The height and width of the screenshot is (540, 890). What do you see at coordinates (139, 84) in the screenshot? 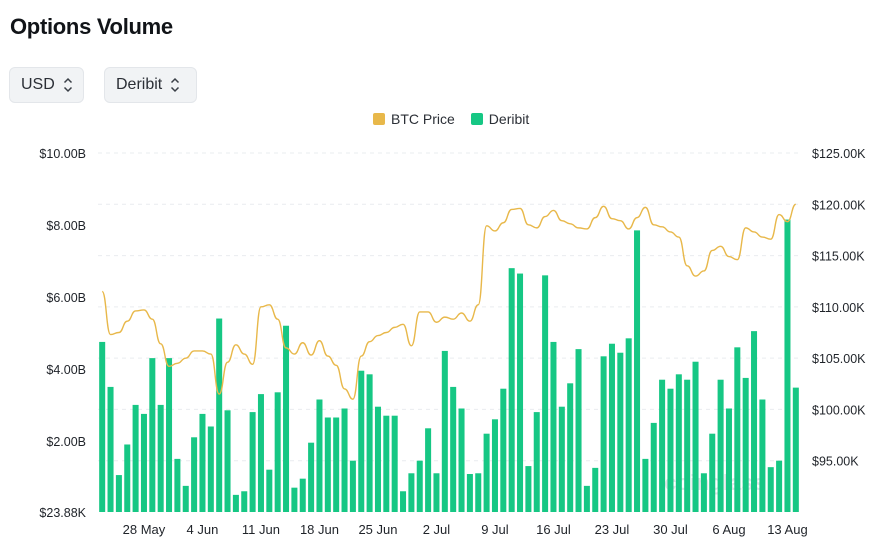
I see `exchange-select-value: Deribit` at bounding box center [139, 84].